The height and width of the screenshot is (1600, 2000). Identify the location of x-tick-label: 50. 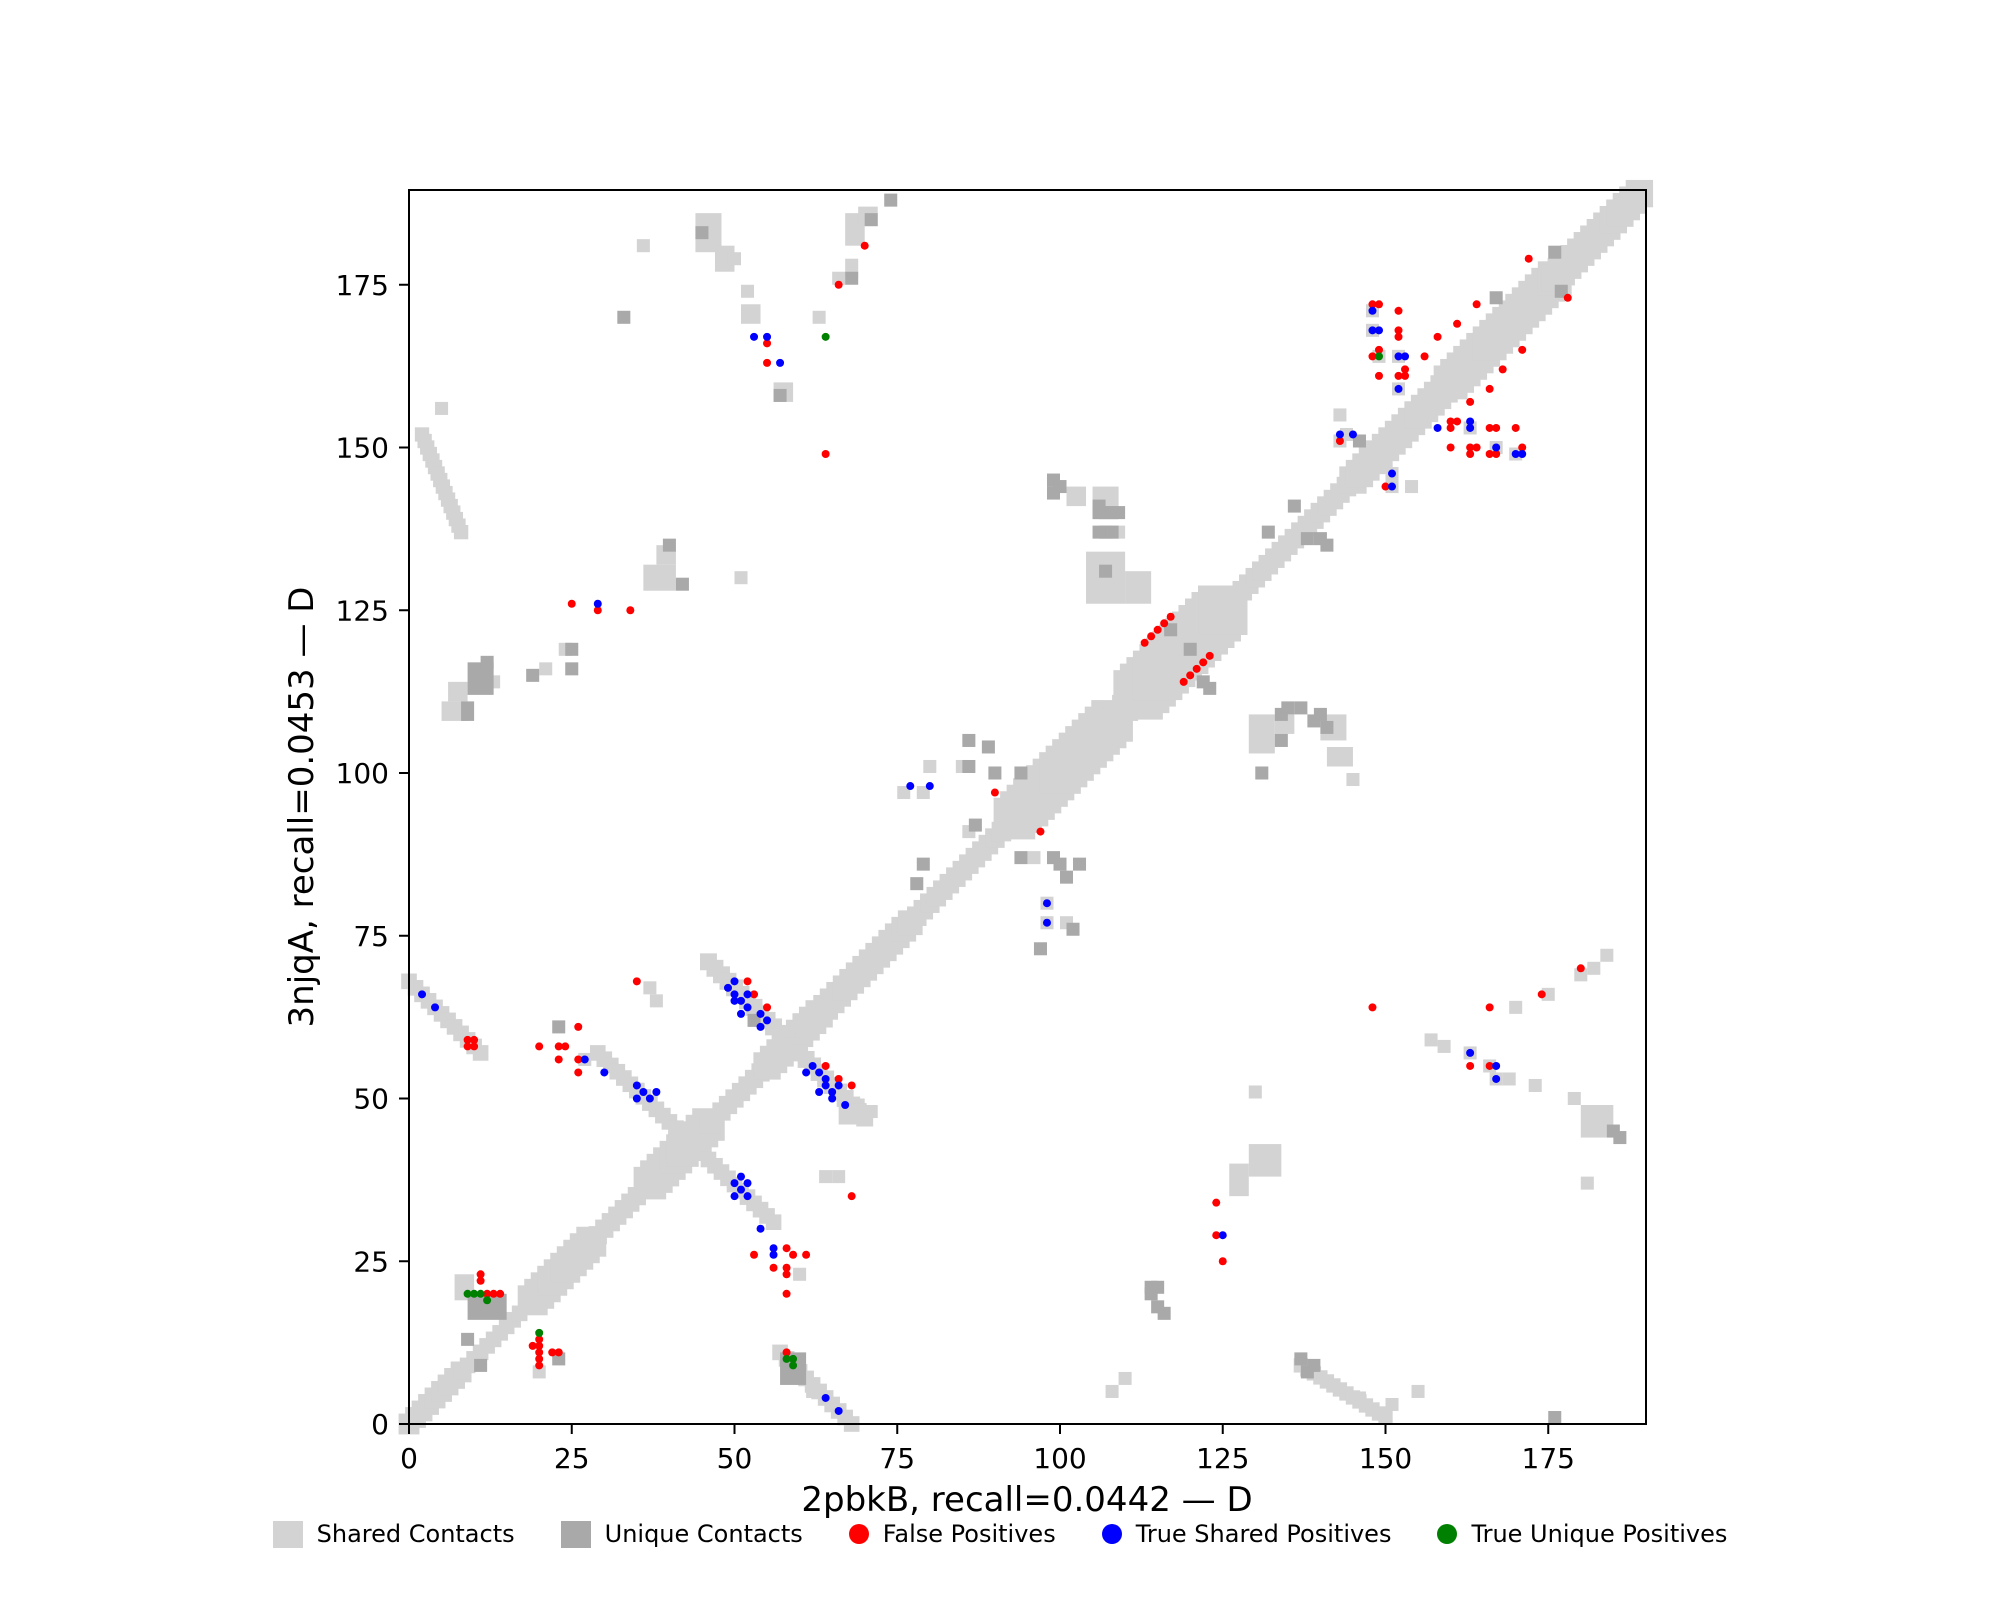
(735, 1458).